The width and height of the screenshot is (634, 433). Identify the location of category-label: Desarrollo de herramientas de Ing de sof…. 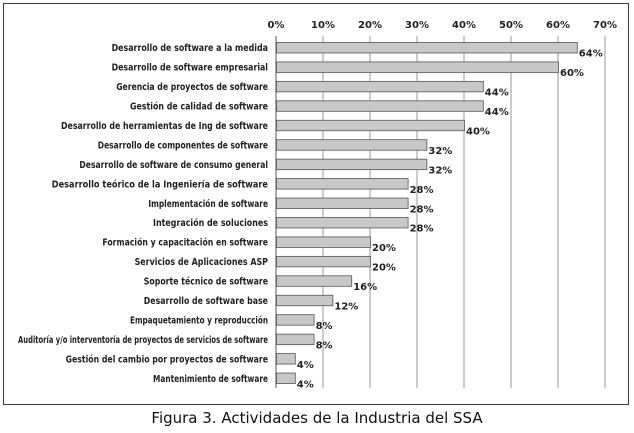
(164, 126).